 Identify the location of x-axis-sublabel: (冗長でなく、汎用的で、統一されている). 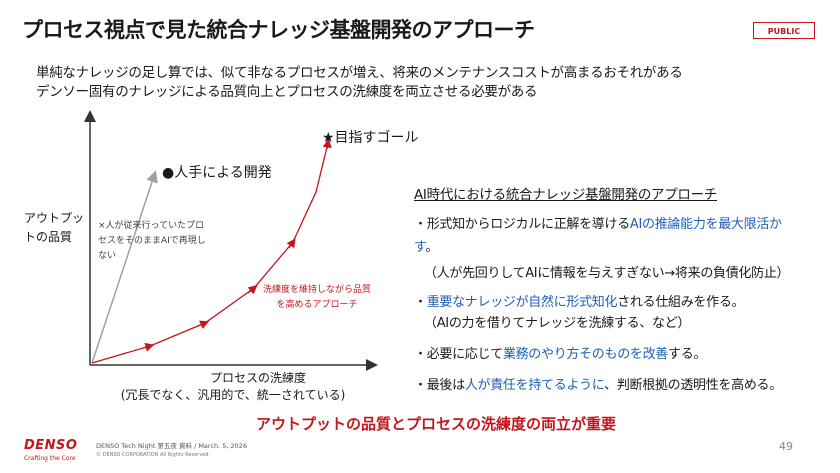
(233, 395).